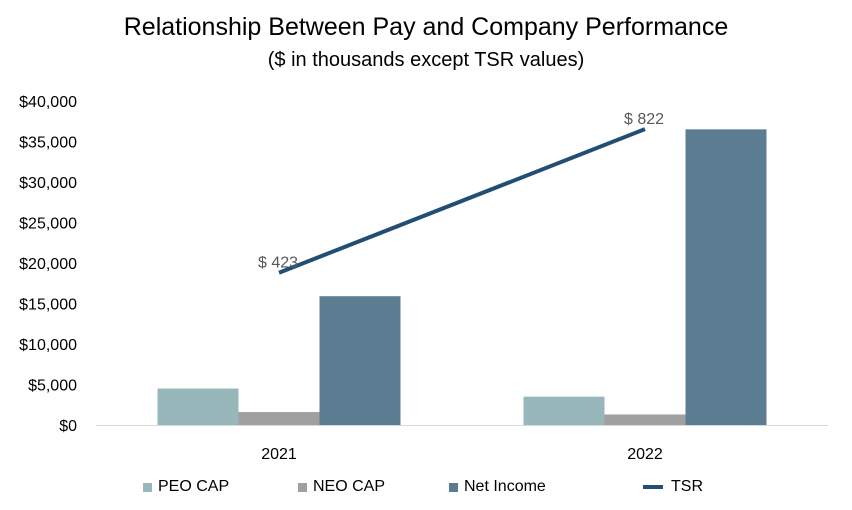 Image resolution: width=852 pixels, height=510 pixels. I want to click on legend: PEO CAP NEO CAP Net Income TSR, so click(426, 488).